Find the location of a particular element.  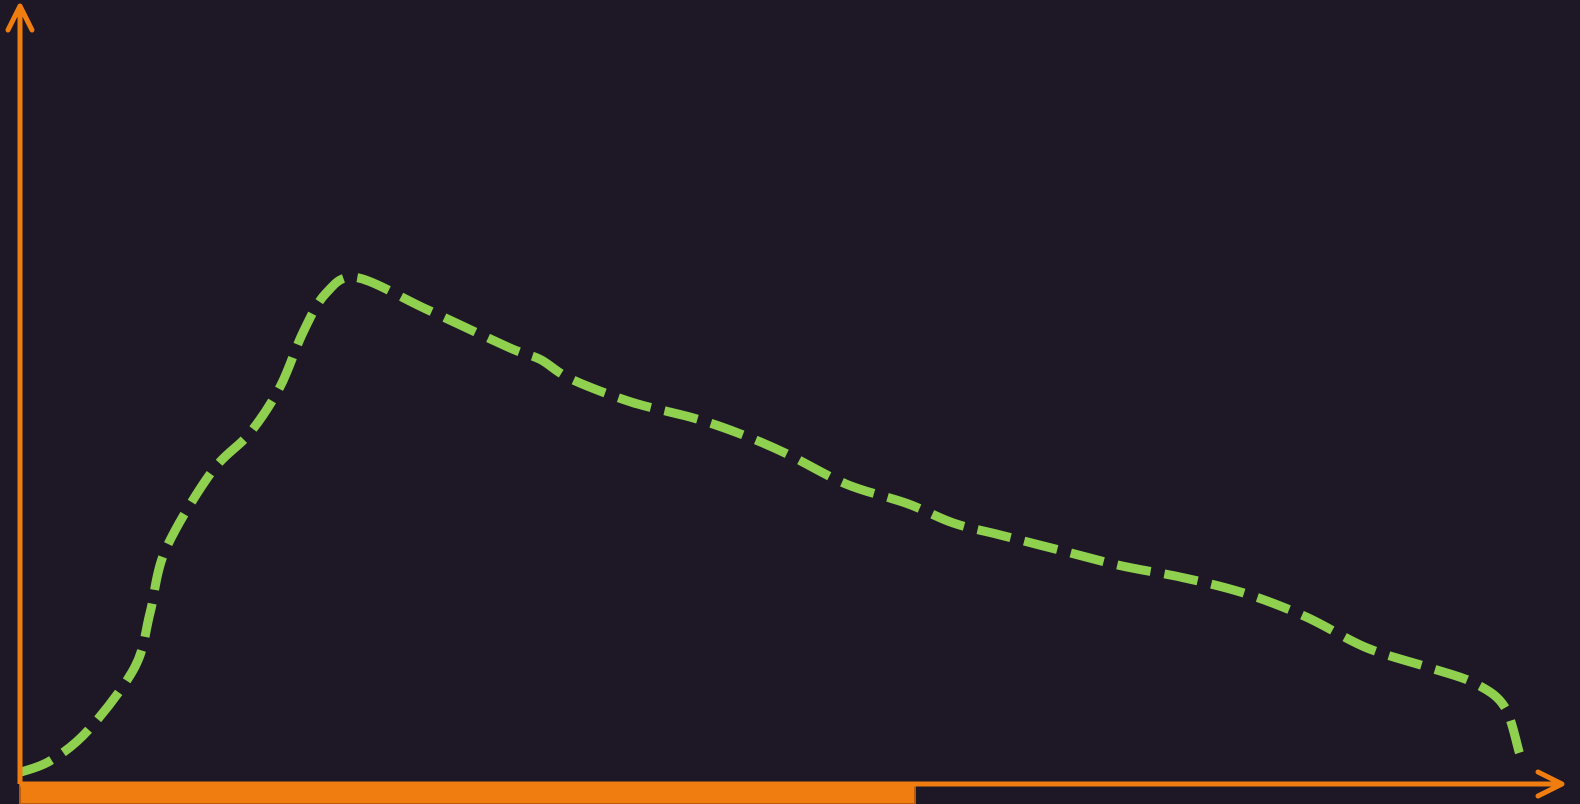

progress-bar-fill is located at coordinates (467, 794).